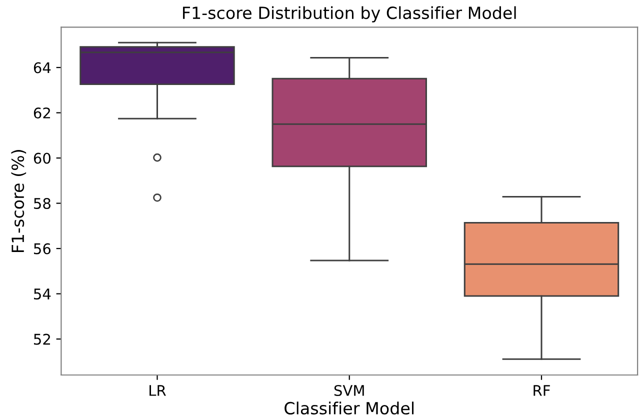 The image size is (644, 419). I want to click on y-tick-label: 56, so click(42, 248).